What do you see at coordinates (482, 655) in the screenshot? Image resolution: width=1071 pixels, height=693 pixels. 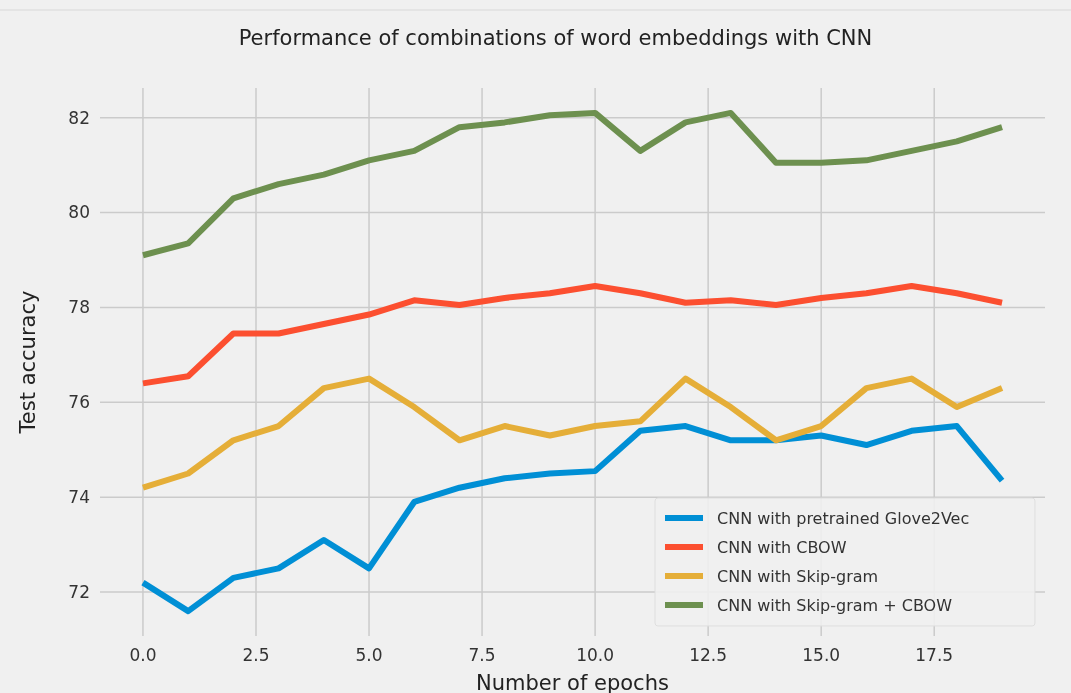 I see `x-tick-label: 7.5` at bounding box center [482, 655].